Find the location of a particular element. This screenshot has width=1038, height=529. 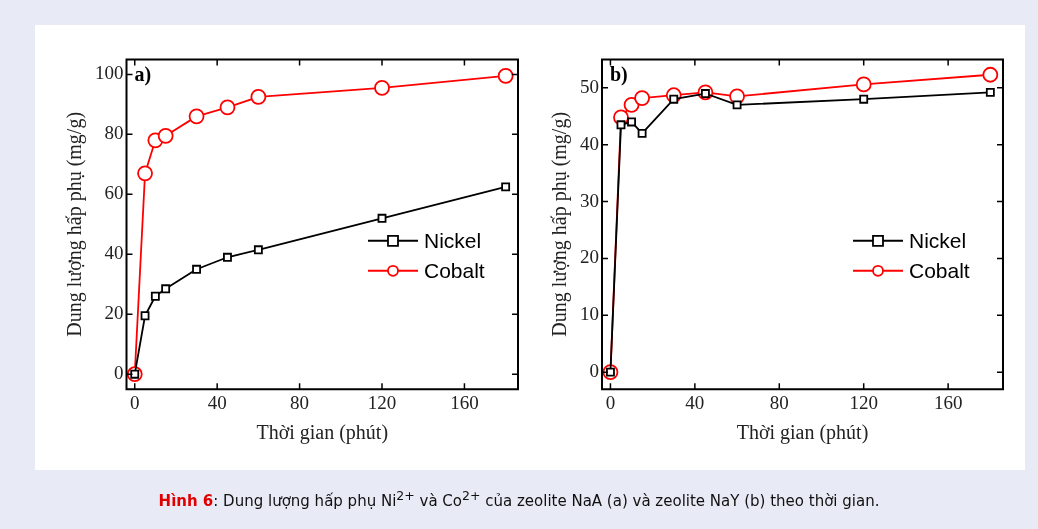

y-tick-label: 80 is located at coordinates (114, 133).